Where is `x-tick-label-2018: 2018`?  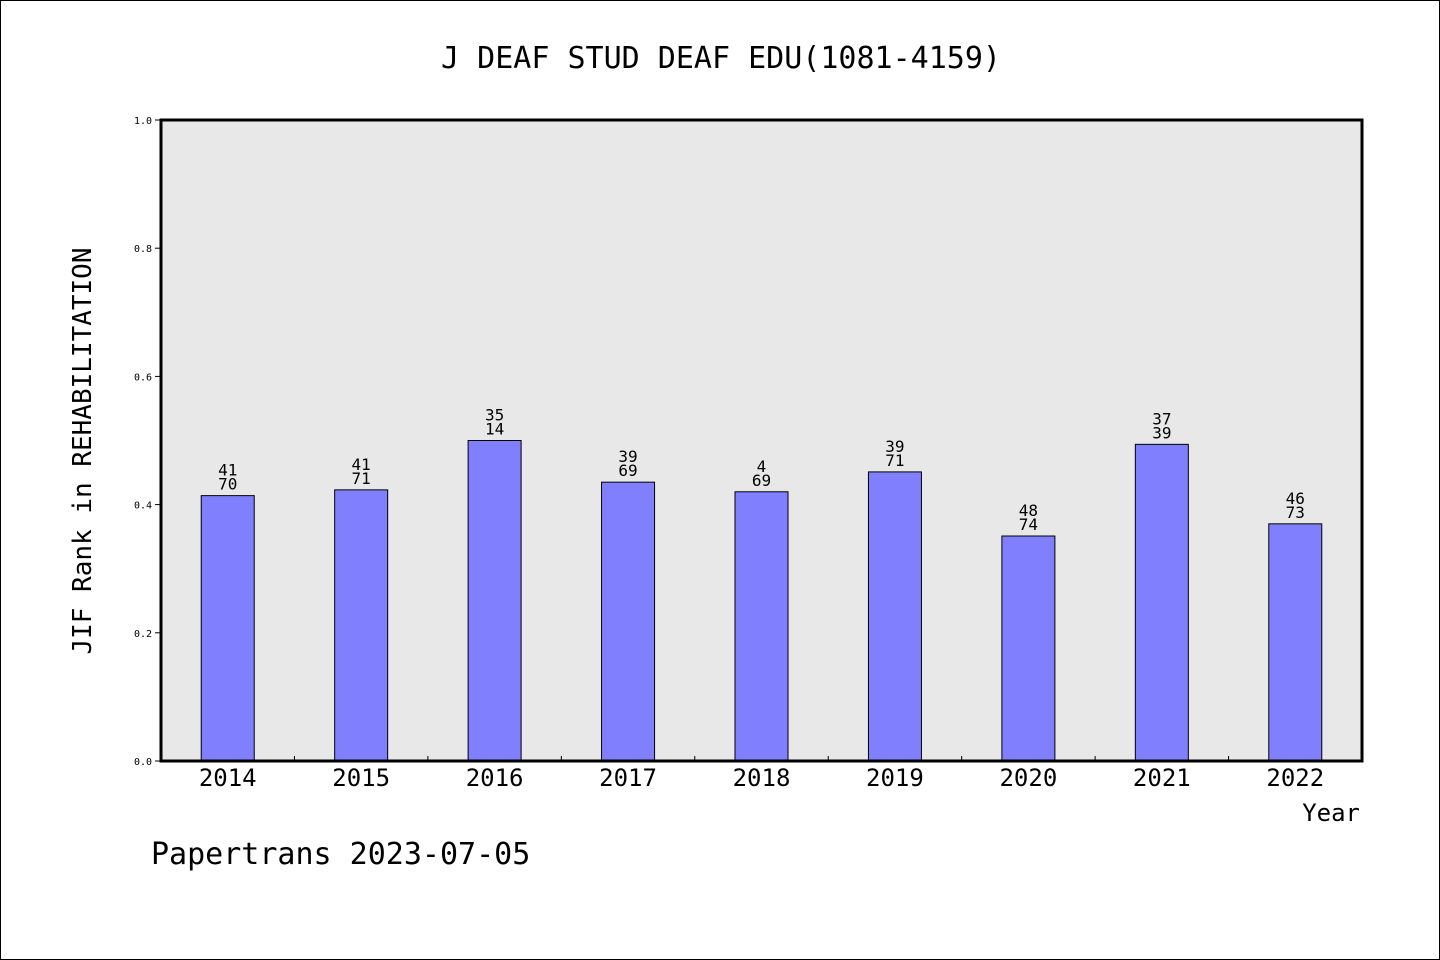
x-tick-label-2018: 2018 is located at coordinates (762, 778).